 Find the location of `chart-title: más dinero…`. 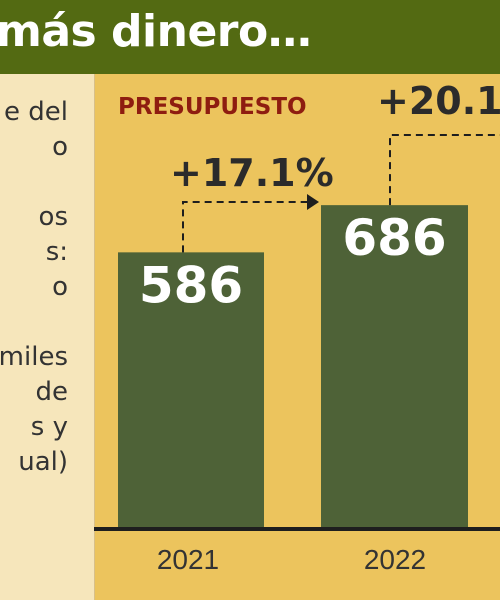

chart-title: más dinero… is located at coordinates (156, 31).